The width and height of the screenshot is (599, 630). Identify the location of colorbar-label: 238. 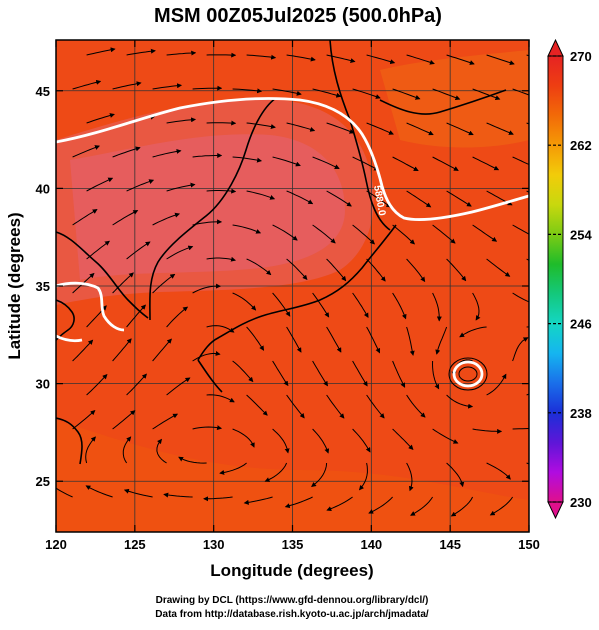
(581, 413).